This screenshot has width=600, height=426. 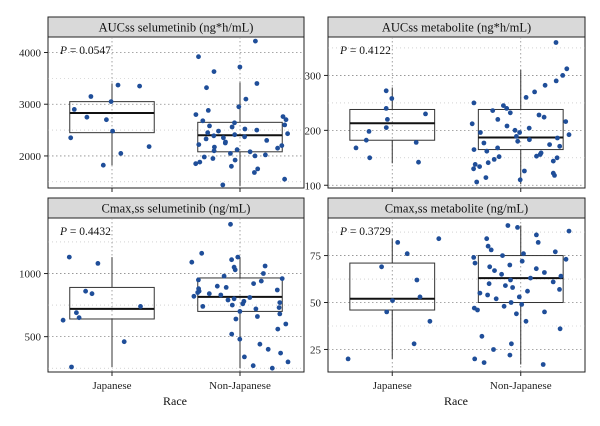 What do you see at coordinates (176, 28) in the screenshot?
I see `panel-title: AUCss selumetinib (ng*h/mL)` at bounding box center [176, 28].